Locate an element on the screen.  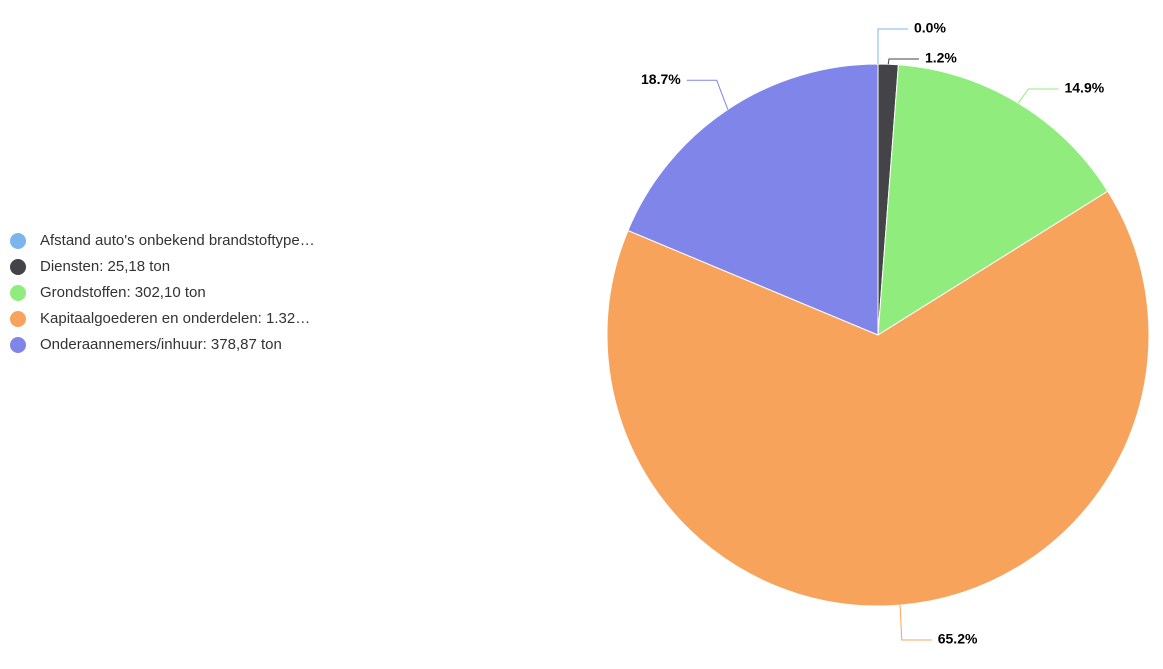
data-label: 65.2% is located at coordinates (958, 639).